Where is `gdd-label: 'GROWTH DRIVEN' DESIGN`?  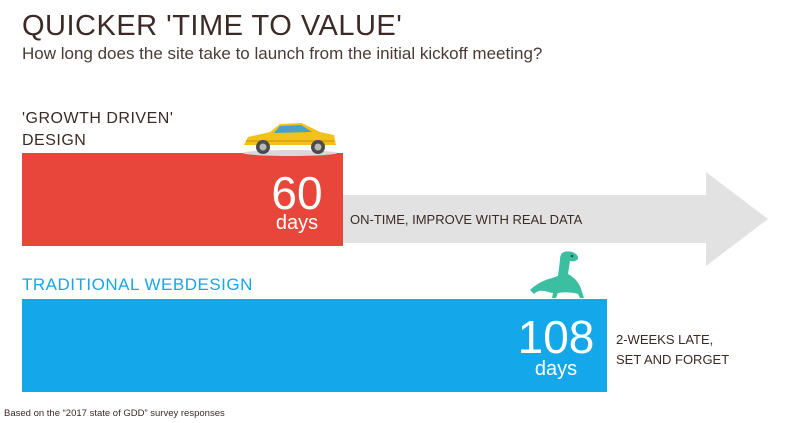 gdd-label: 'GROWTH DRIVEN' DESIGN is located at coordinates (122, 130).